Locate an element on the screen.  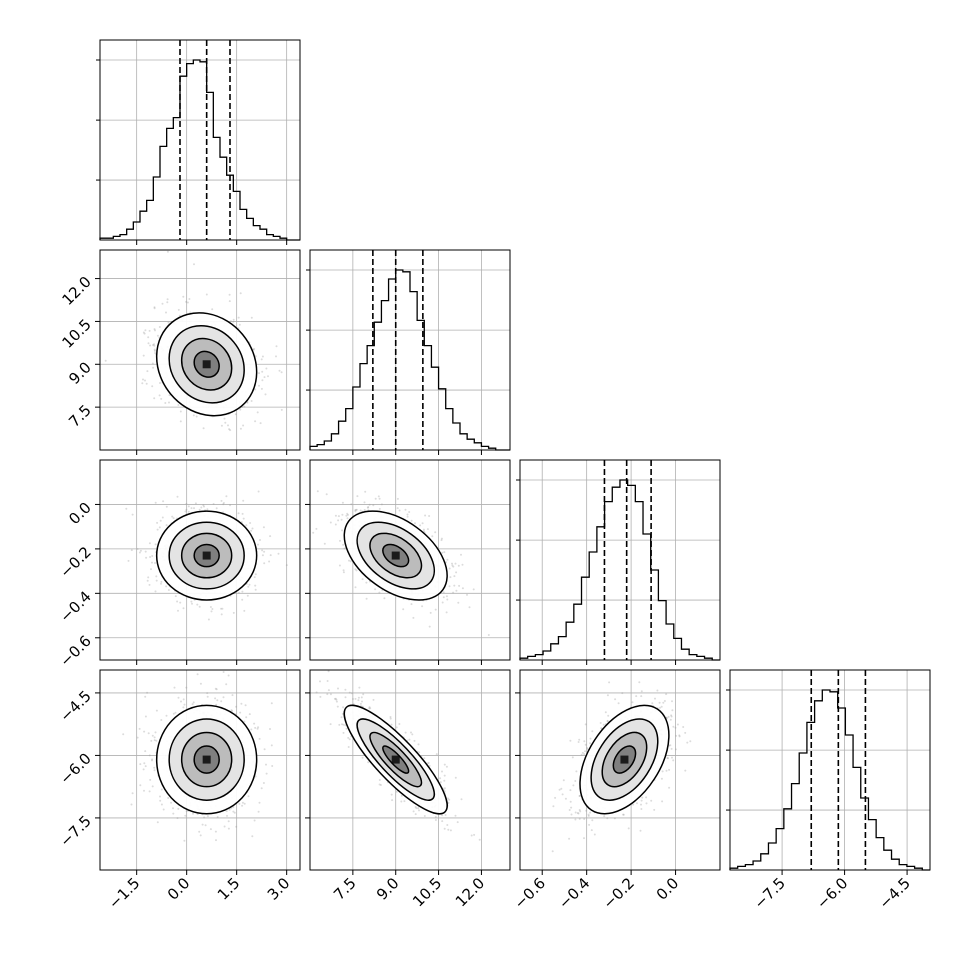
histogram-step-line is located at coordinates (200, 150).